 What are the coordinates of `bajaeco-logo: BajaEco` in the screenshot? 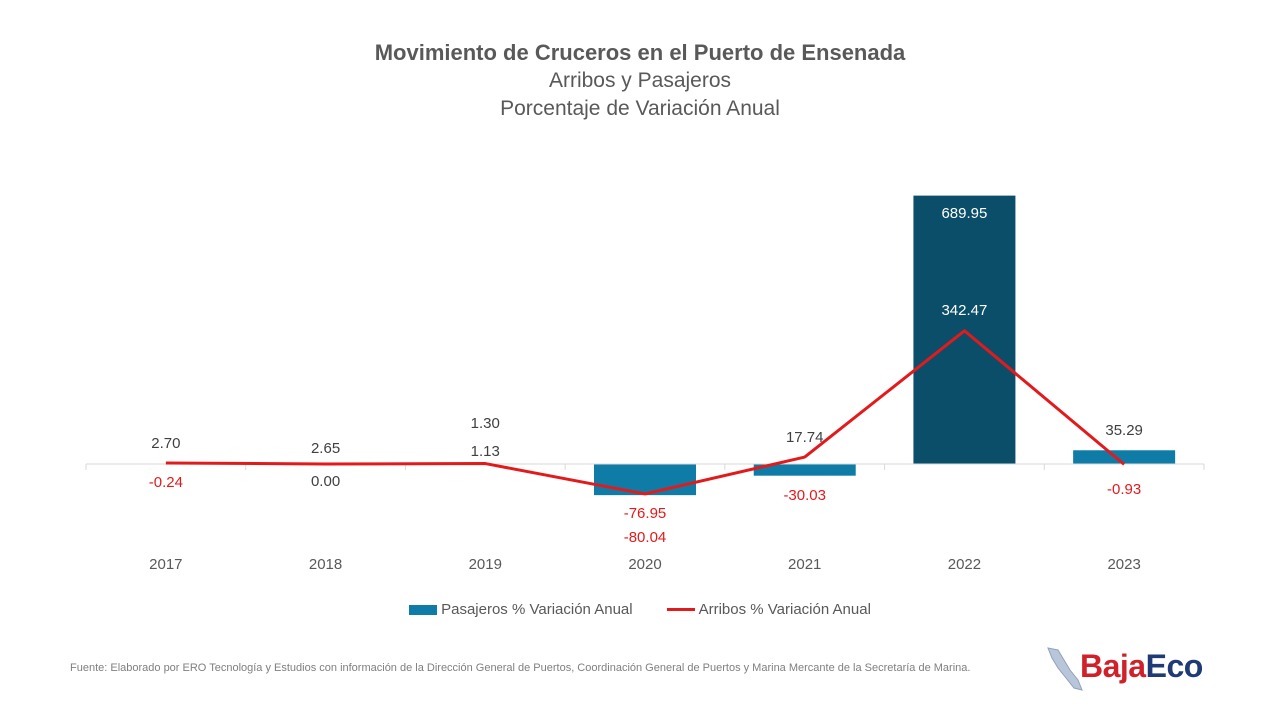 It's located at (1134, 669).